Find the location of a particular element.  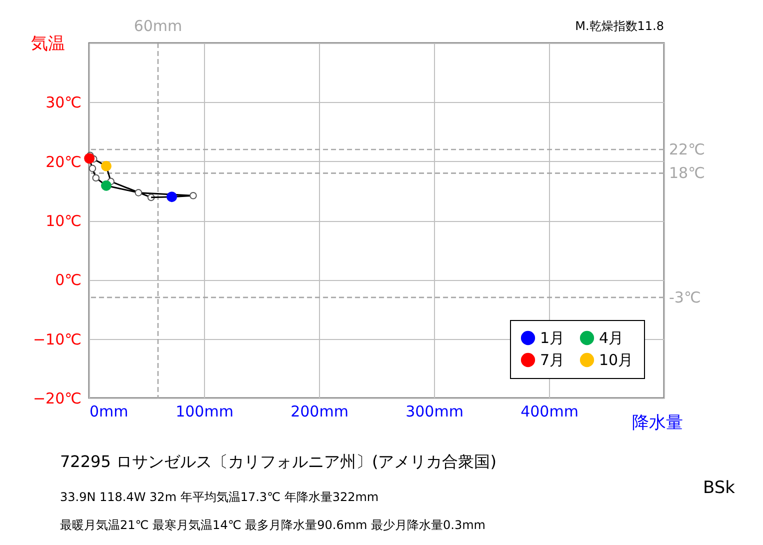

x-tick-label: 100mm is located at coordinates (205, 411).